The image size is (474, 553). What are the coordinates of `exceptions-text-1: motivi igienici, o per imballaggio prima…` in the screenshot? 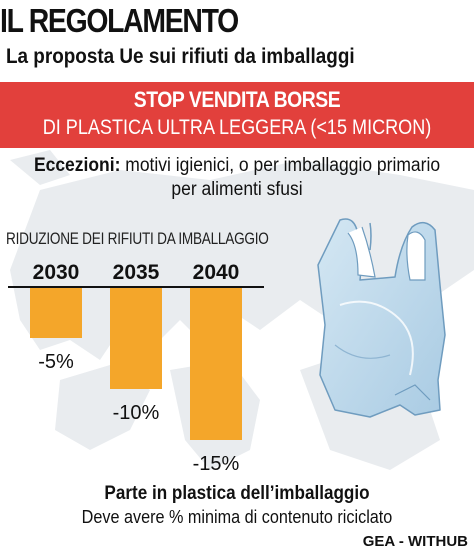 It's located at (280, 165).